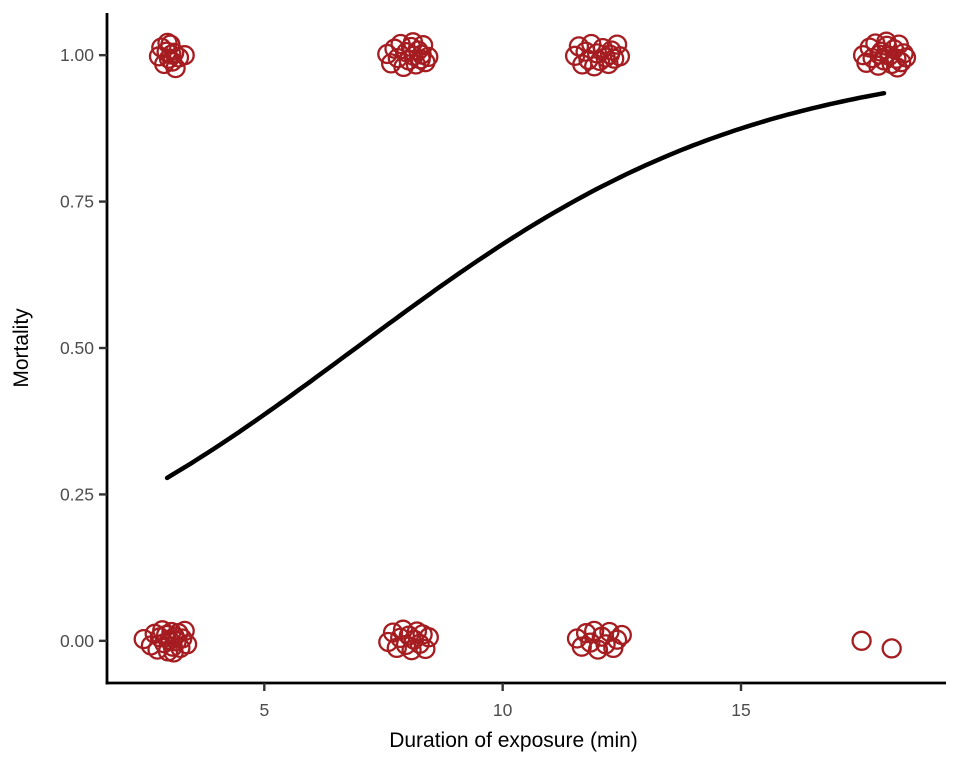 The image size is (960, 768). What do you see at coordinates (77, 348) in the screenshot?
I see `y-tick-label: 0.50` at bounding box center [77, 348].